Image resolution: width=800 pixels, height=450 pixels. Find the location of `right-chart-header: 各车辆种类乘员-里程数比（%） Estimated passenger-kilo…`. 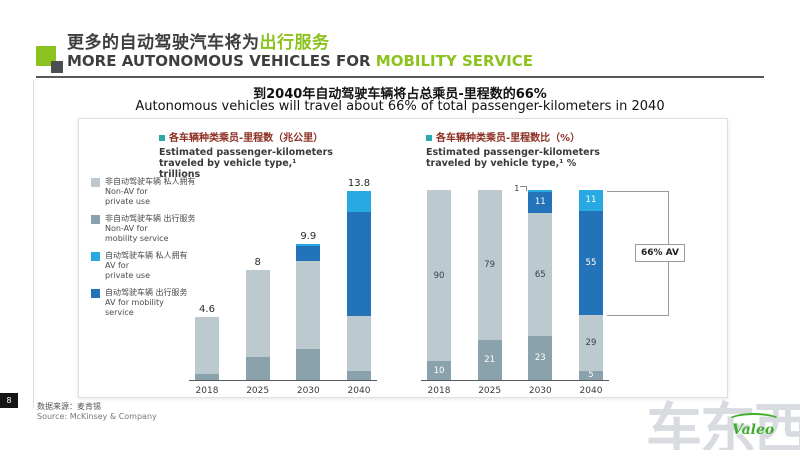

right-chart-header: 各车辆种类乘员-里程数比（%） Estimated passenger-kilo… is located at coordinates (515, 149).